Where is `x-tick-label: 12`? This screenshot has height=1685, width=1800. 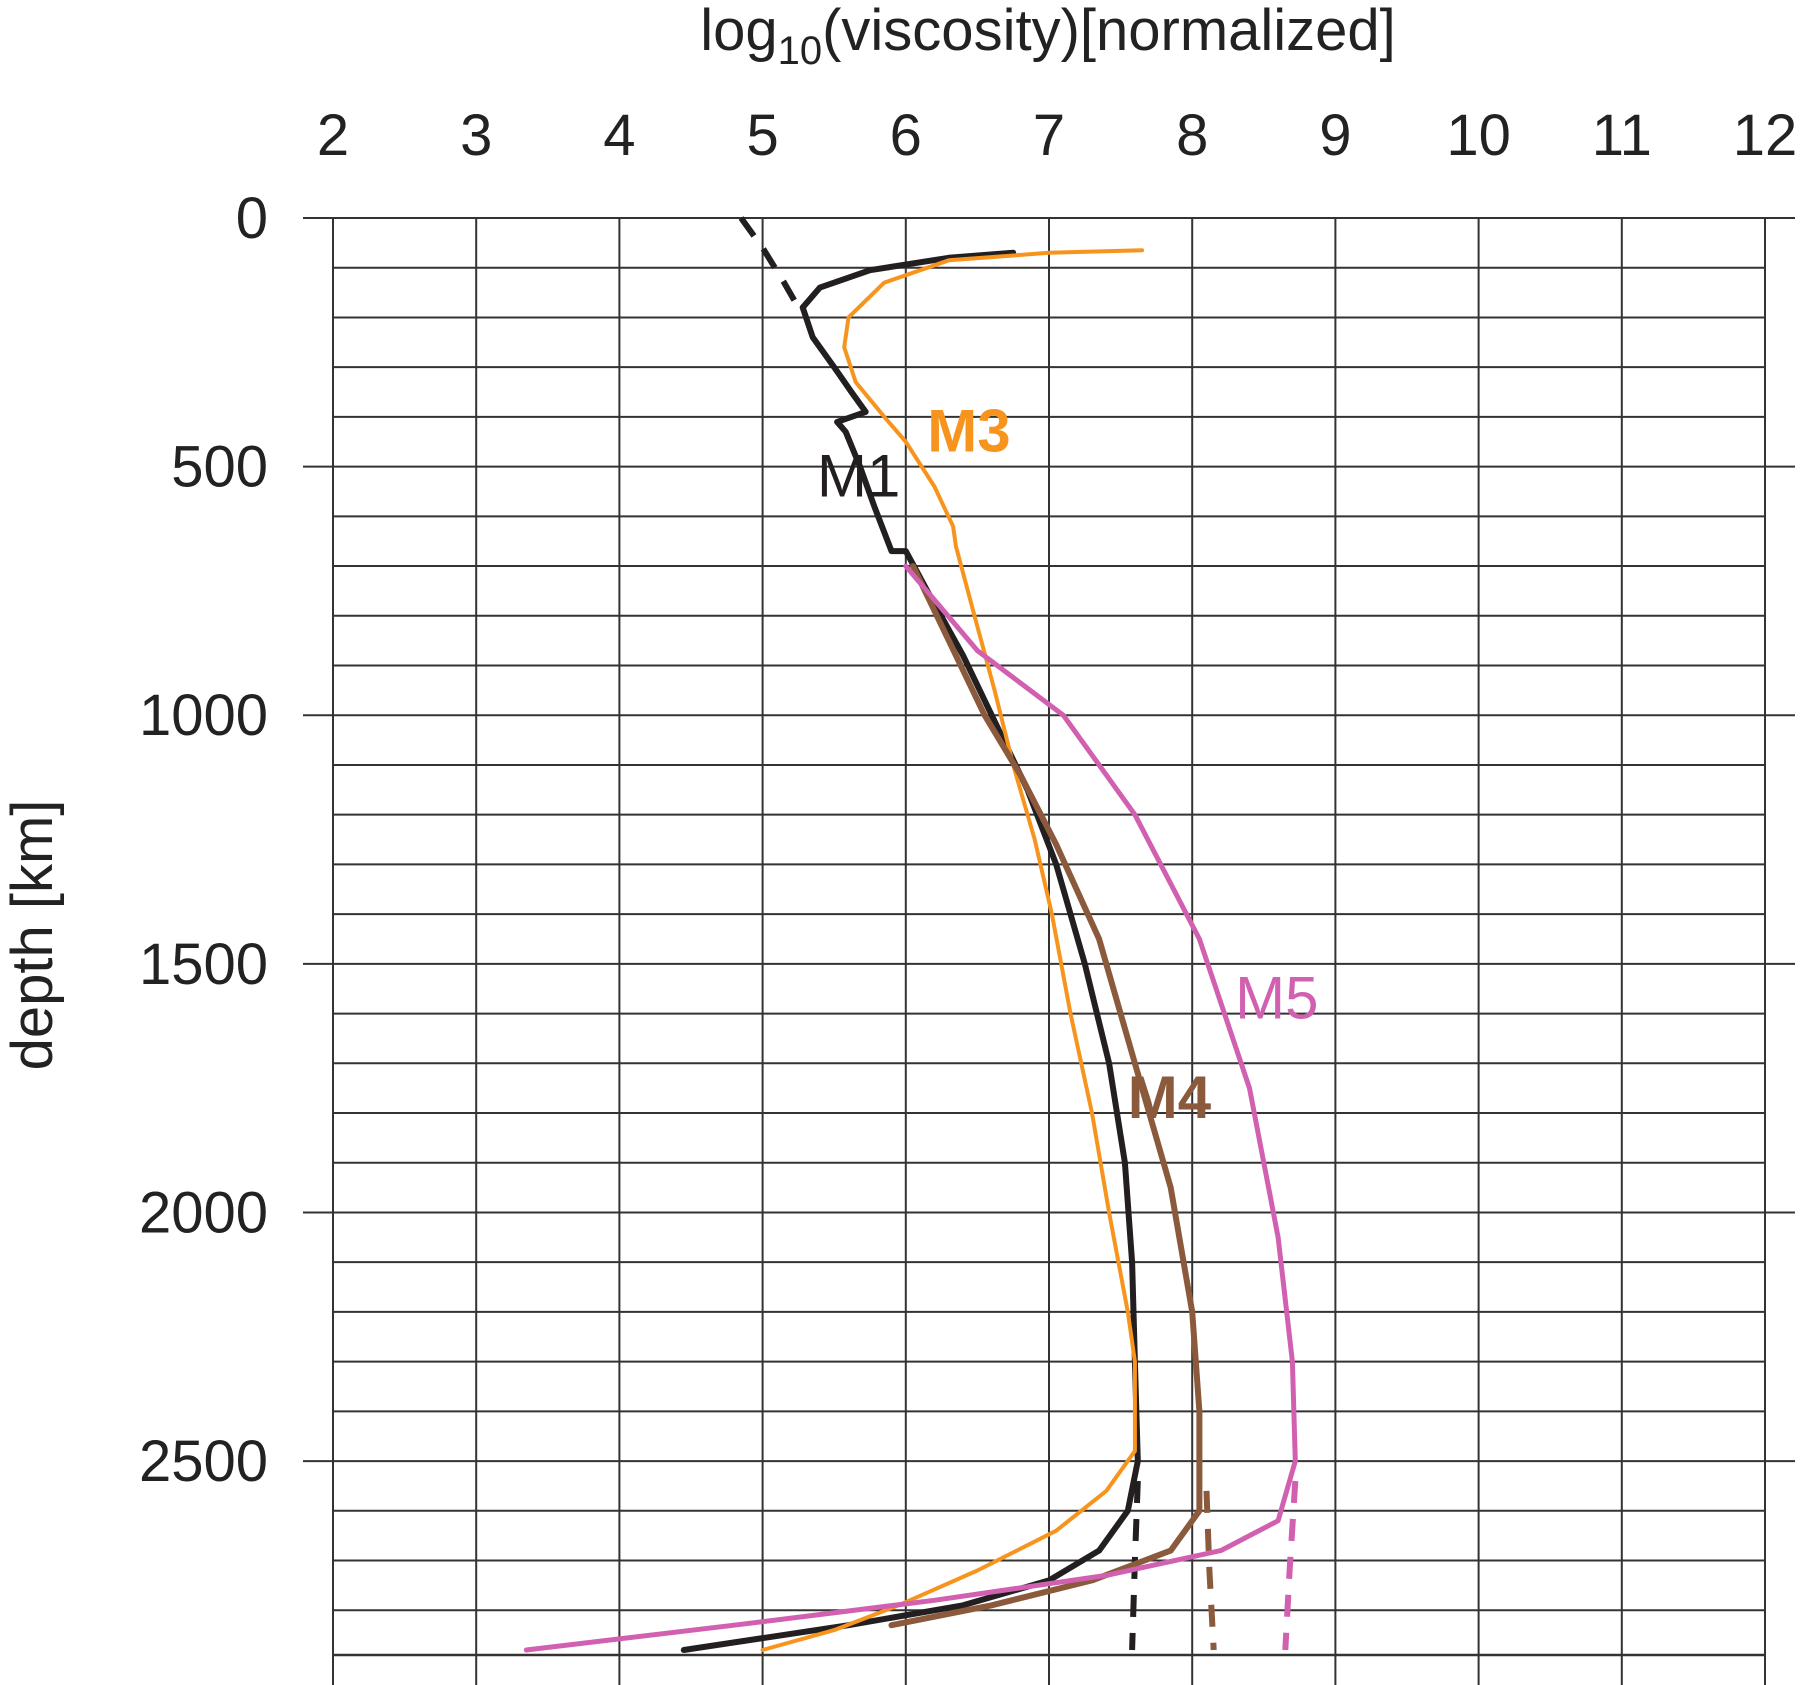
x-tick-label: 12 is located at coordinates (1765, 135).